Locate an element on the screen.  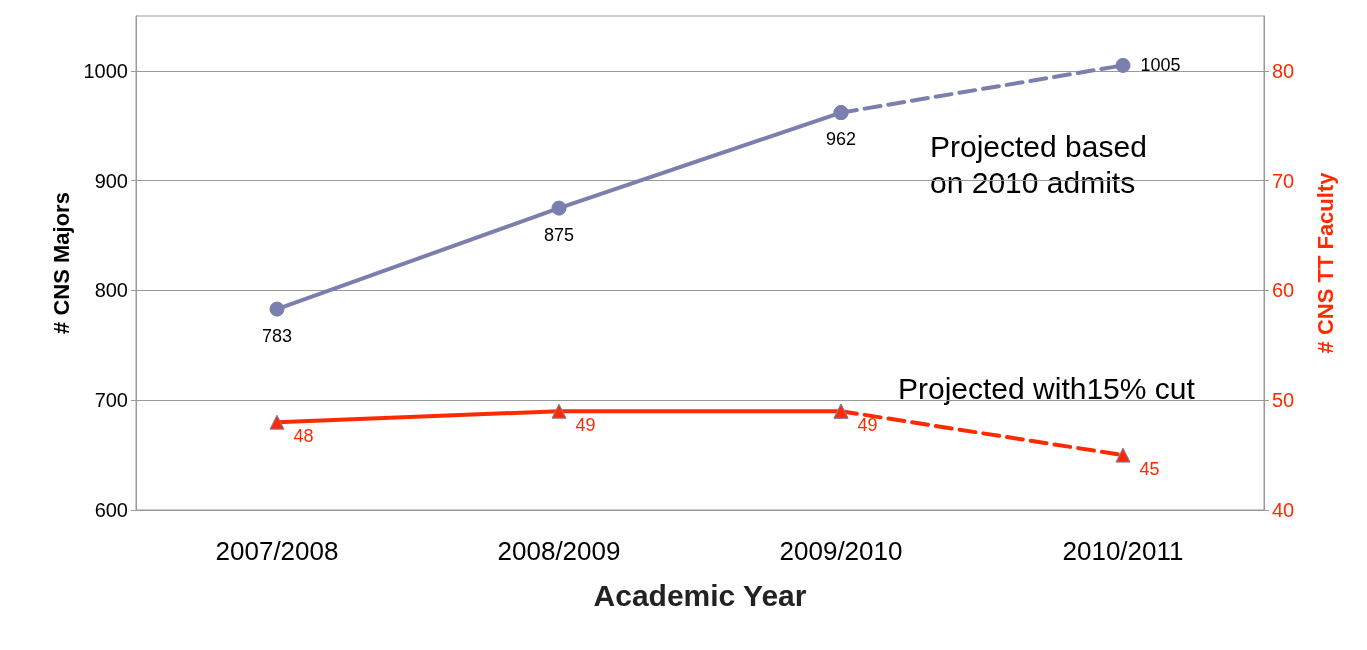
y-tick-label: 600 is located at coordinates (111, 510).